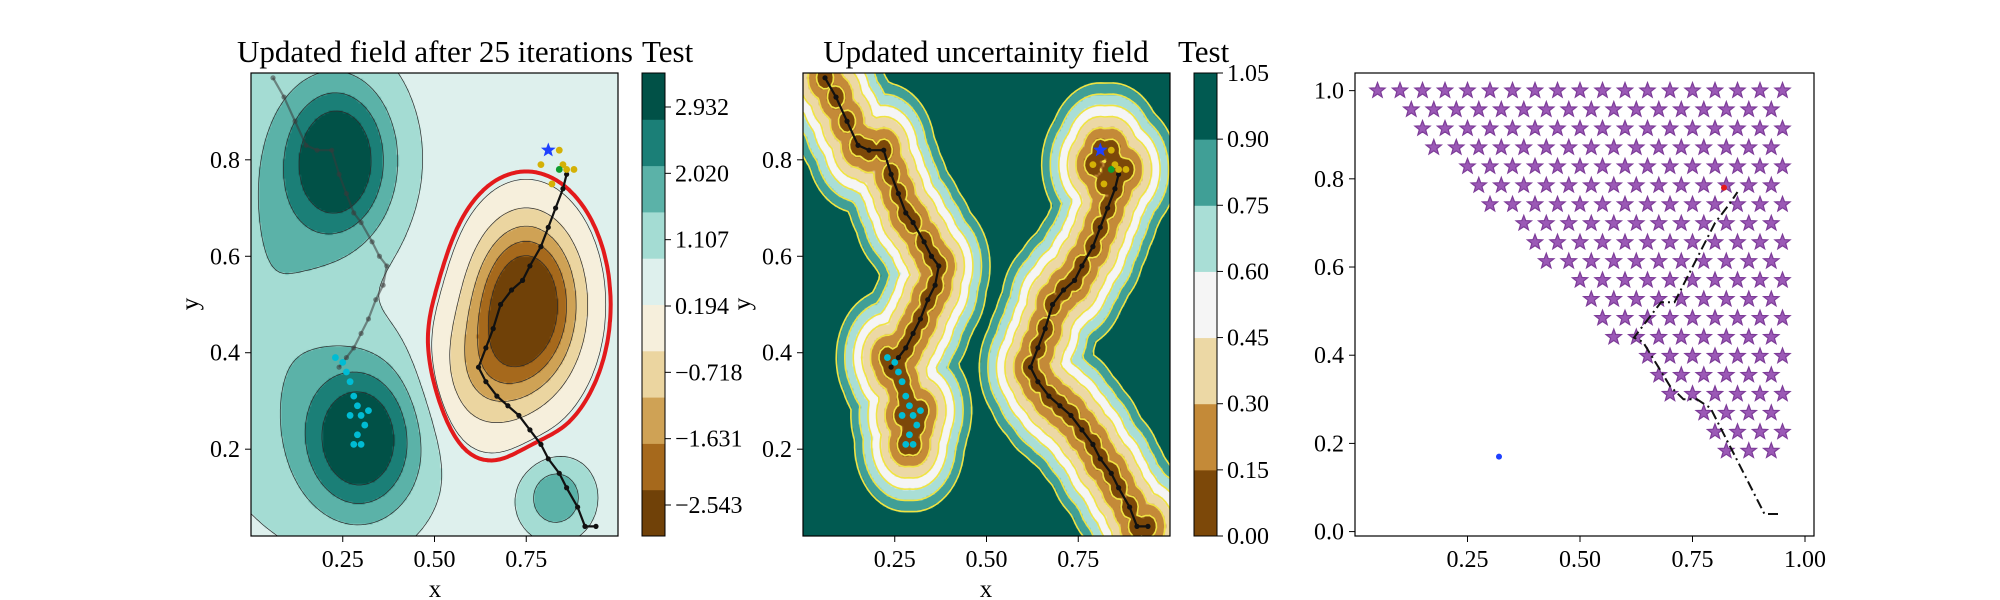  Describe the element at coordinates (225, 161) in the screenshot. I see `y-tick-label: 0.8` at that location.